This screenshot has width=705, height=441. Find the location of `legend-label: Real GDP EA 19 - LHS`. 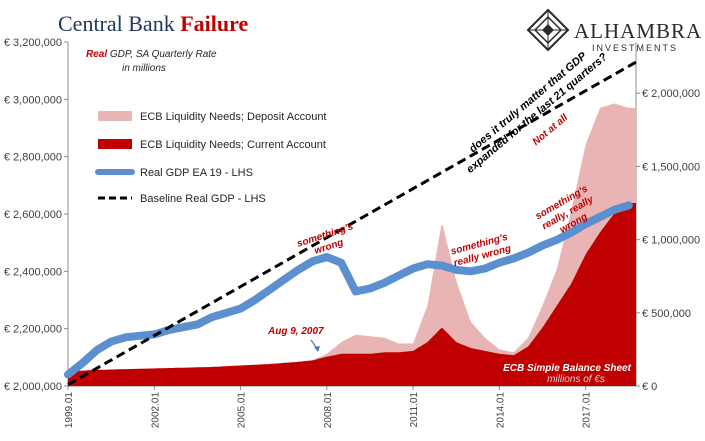

legend-label: Real GDP EA 19 - LHS is located at coordinates (196, 173).